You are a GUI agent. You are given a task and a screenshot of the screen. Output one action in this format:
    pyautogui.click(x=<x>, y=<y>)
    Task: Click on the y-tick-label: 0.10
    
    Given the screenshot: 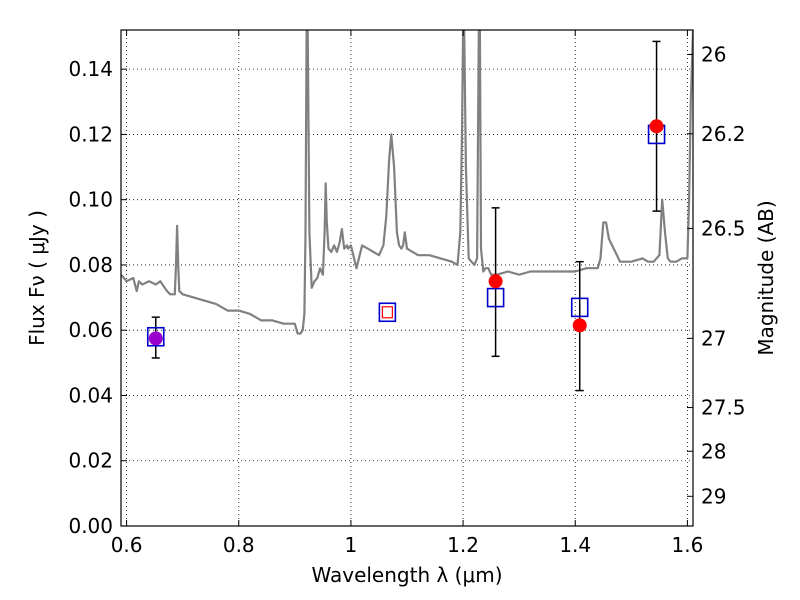 What is the action you would take?
    pyautogui.click(x=90, y=200)
    